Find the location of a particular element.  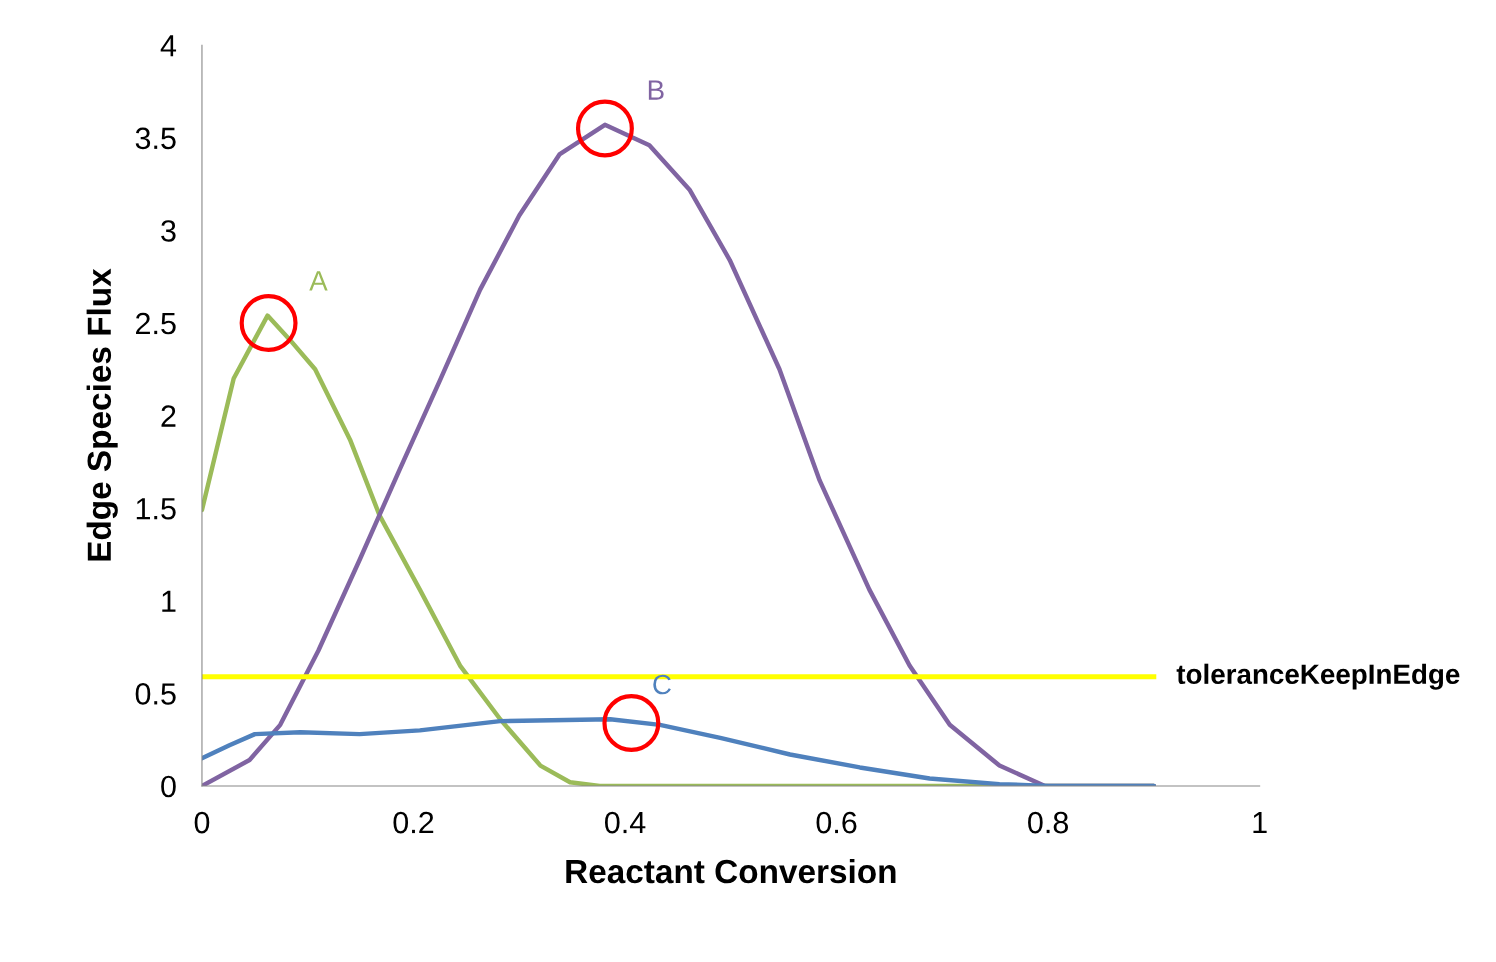

series-label: B is located at coordinates (656, 90).